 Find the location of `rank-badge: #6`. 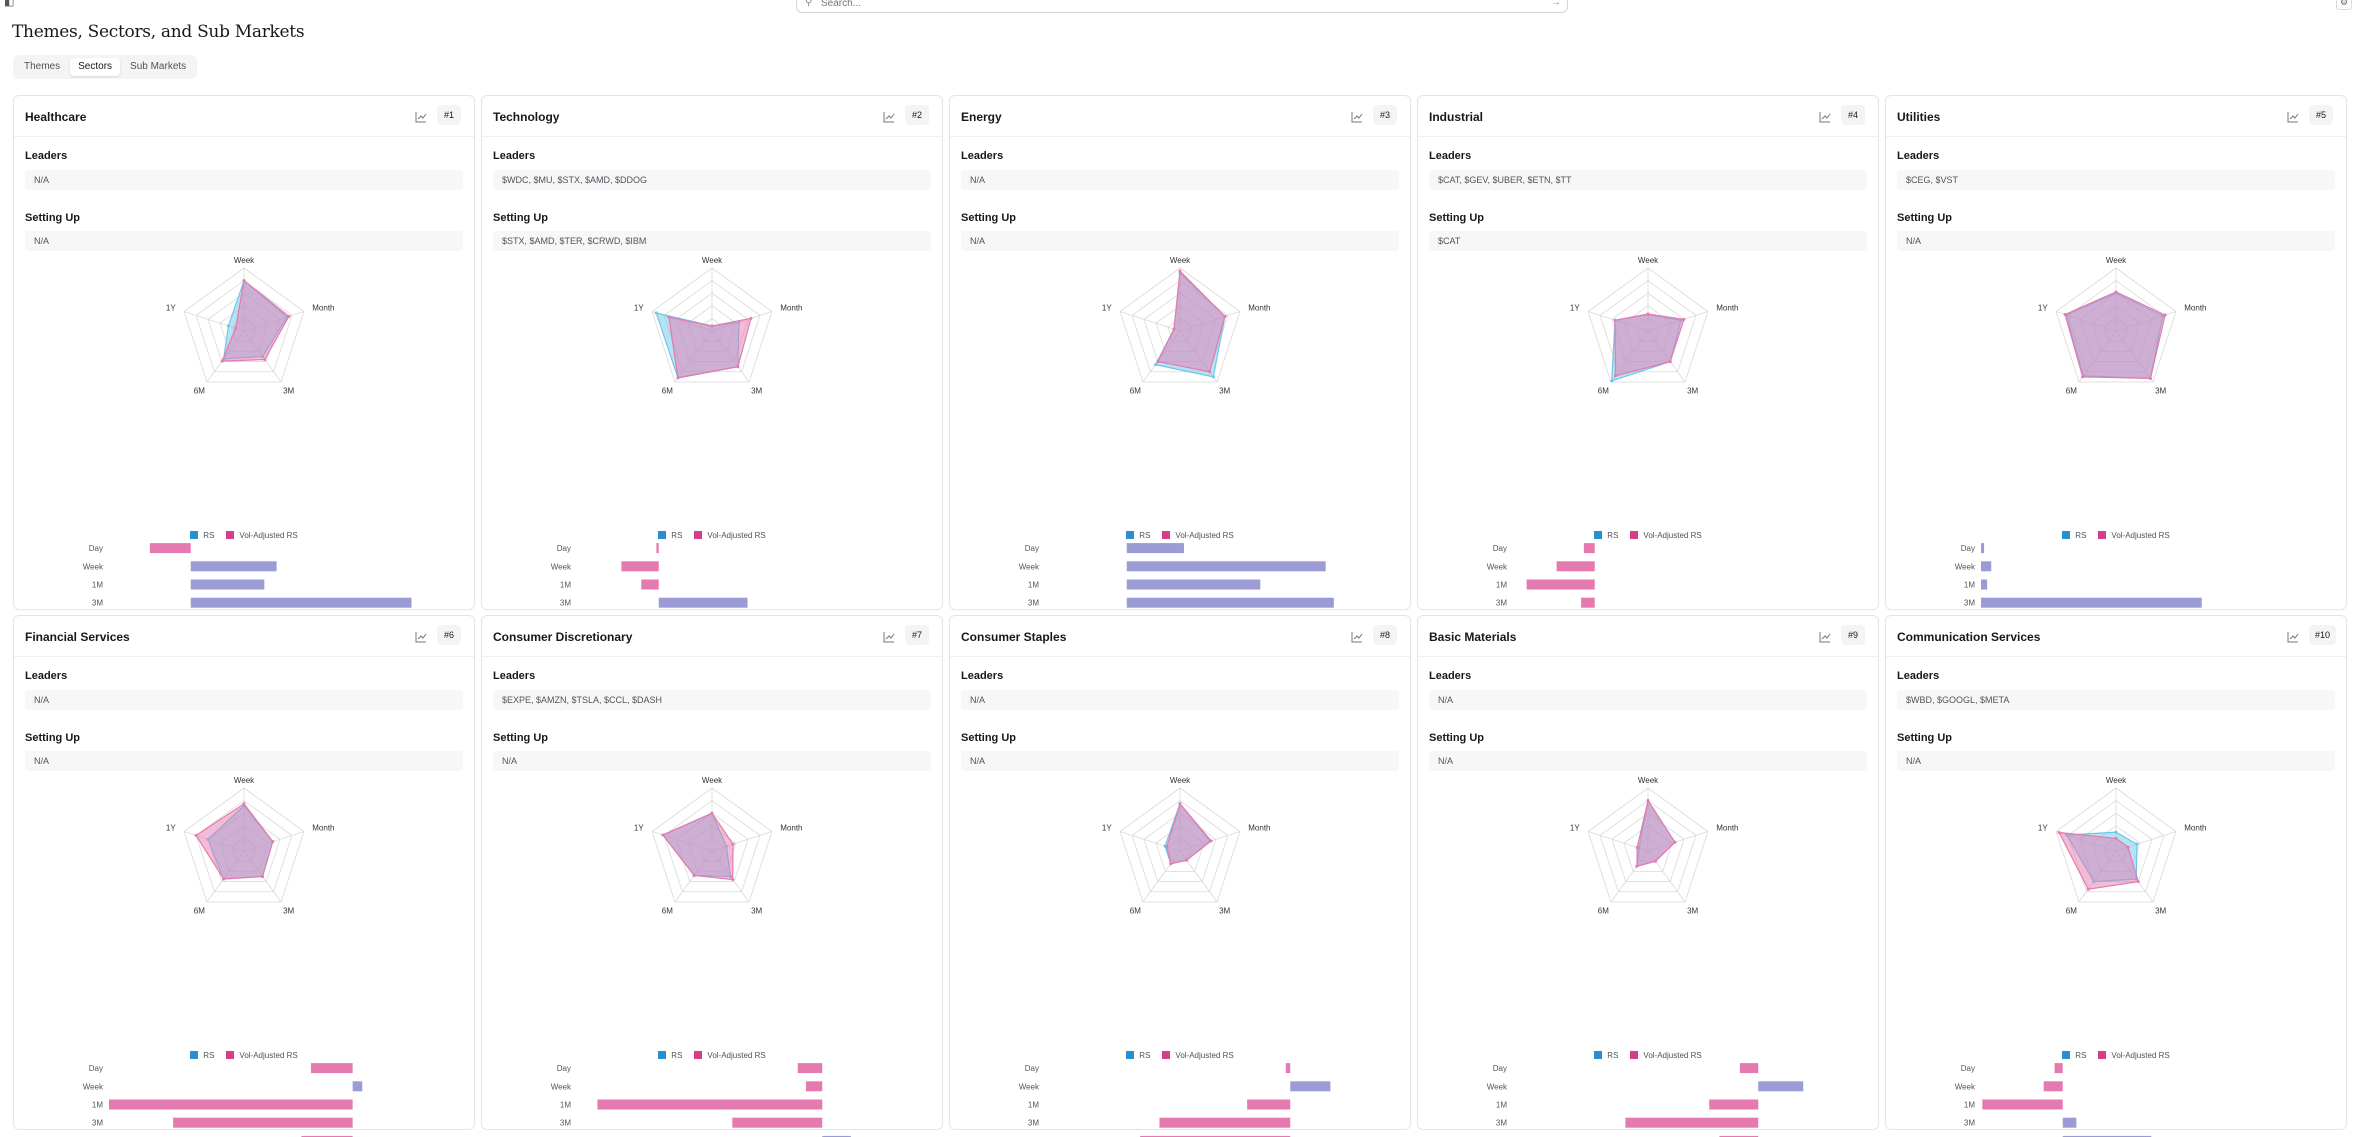

rank-badge: #6 is located at coordinates (449, 635).